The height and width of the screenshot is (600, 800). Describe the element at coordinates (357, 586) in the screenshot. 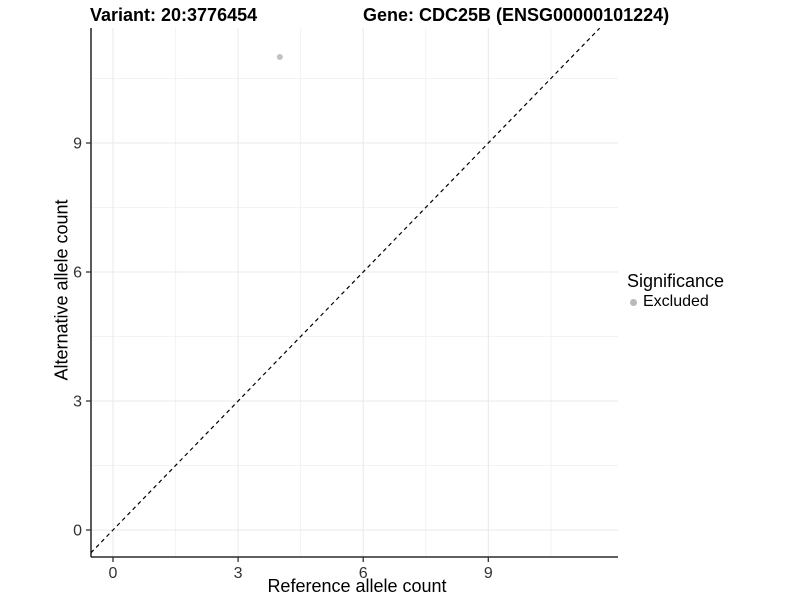

I see `x-axis-title: Reference allele count` at that location.